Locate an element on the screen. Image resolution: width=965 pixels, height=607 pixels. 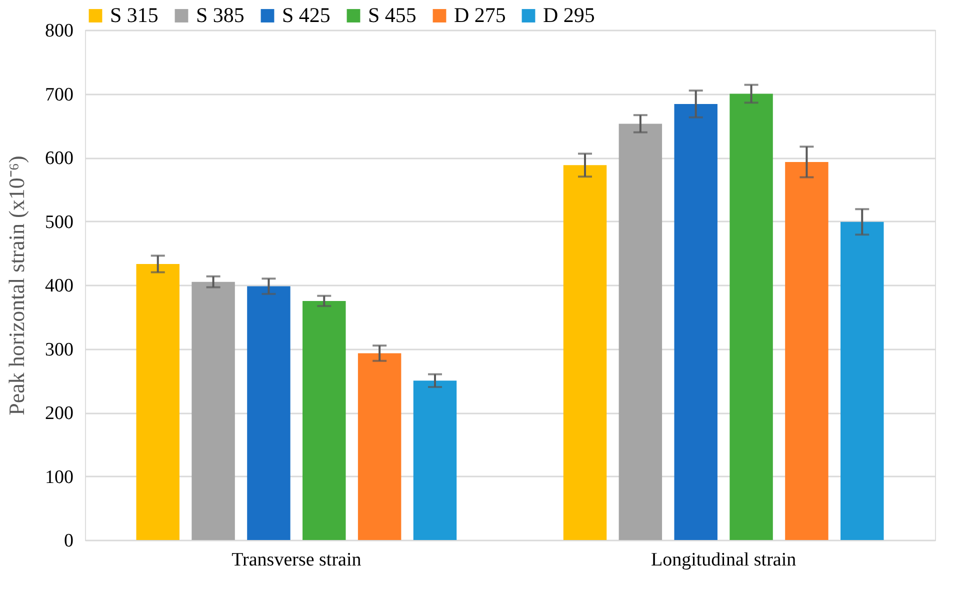
legend-label: D 295 is located at coordinates (569, 14).